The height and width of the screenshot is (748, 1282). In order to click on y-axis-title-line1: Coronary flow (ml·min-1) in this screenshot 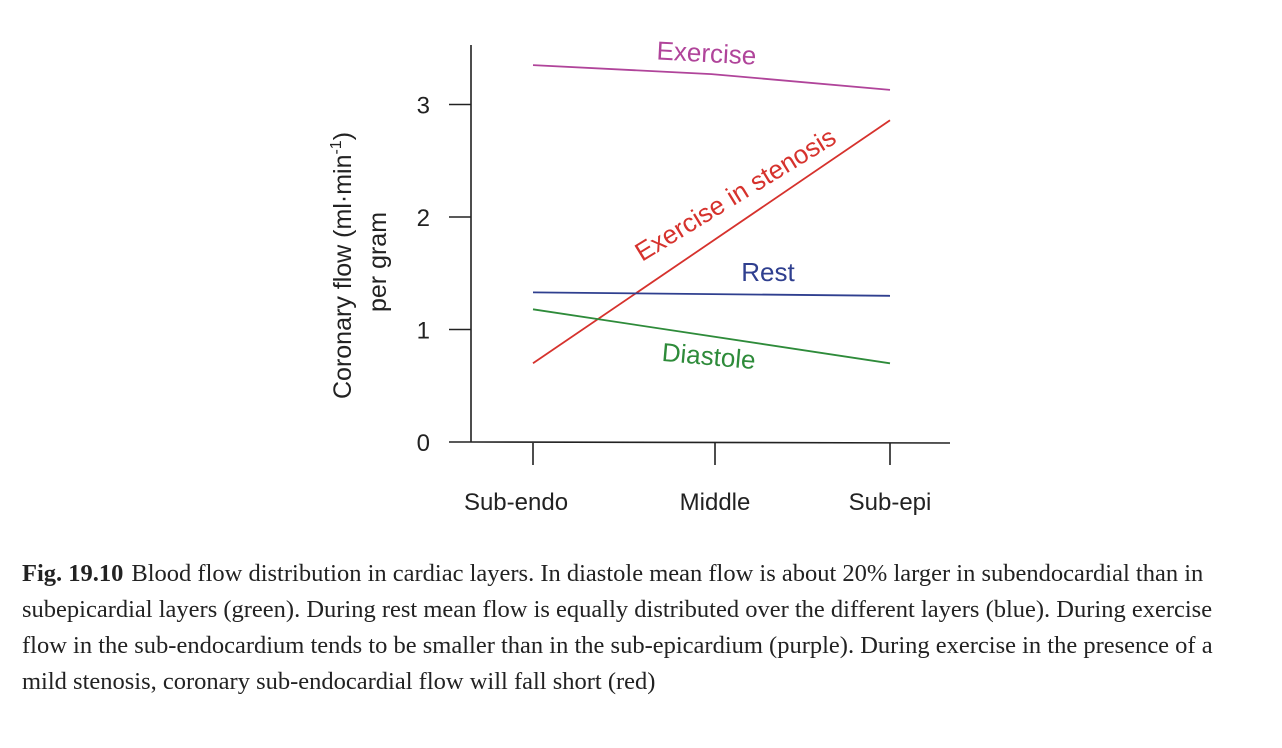, I will do `click(342, 265)`.